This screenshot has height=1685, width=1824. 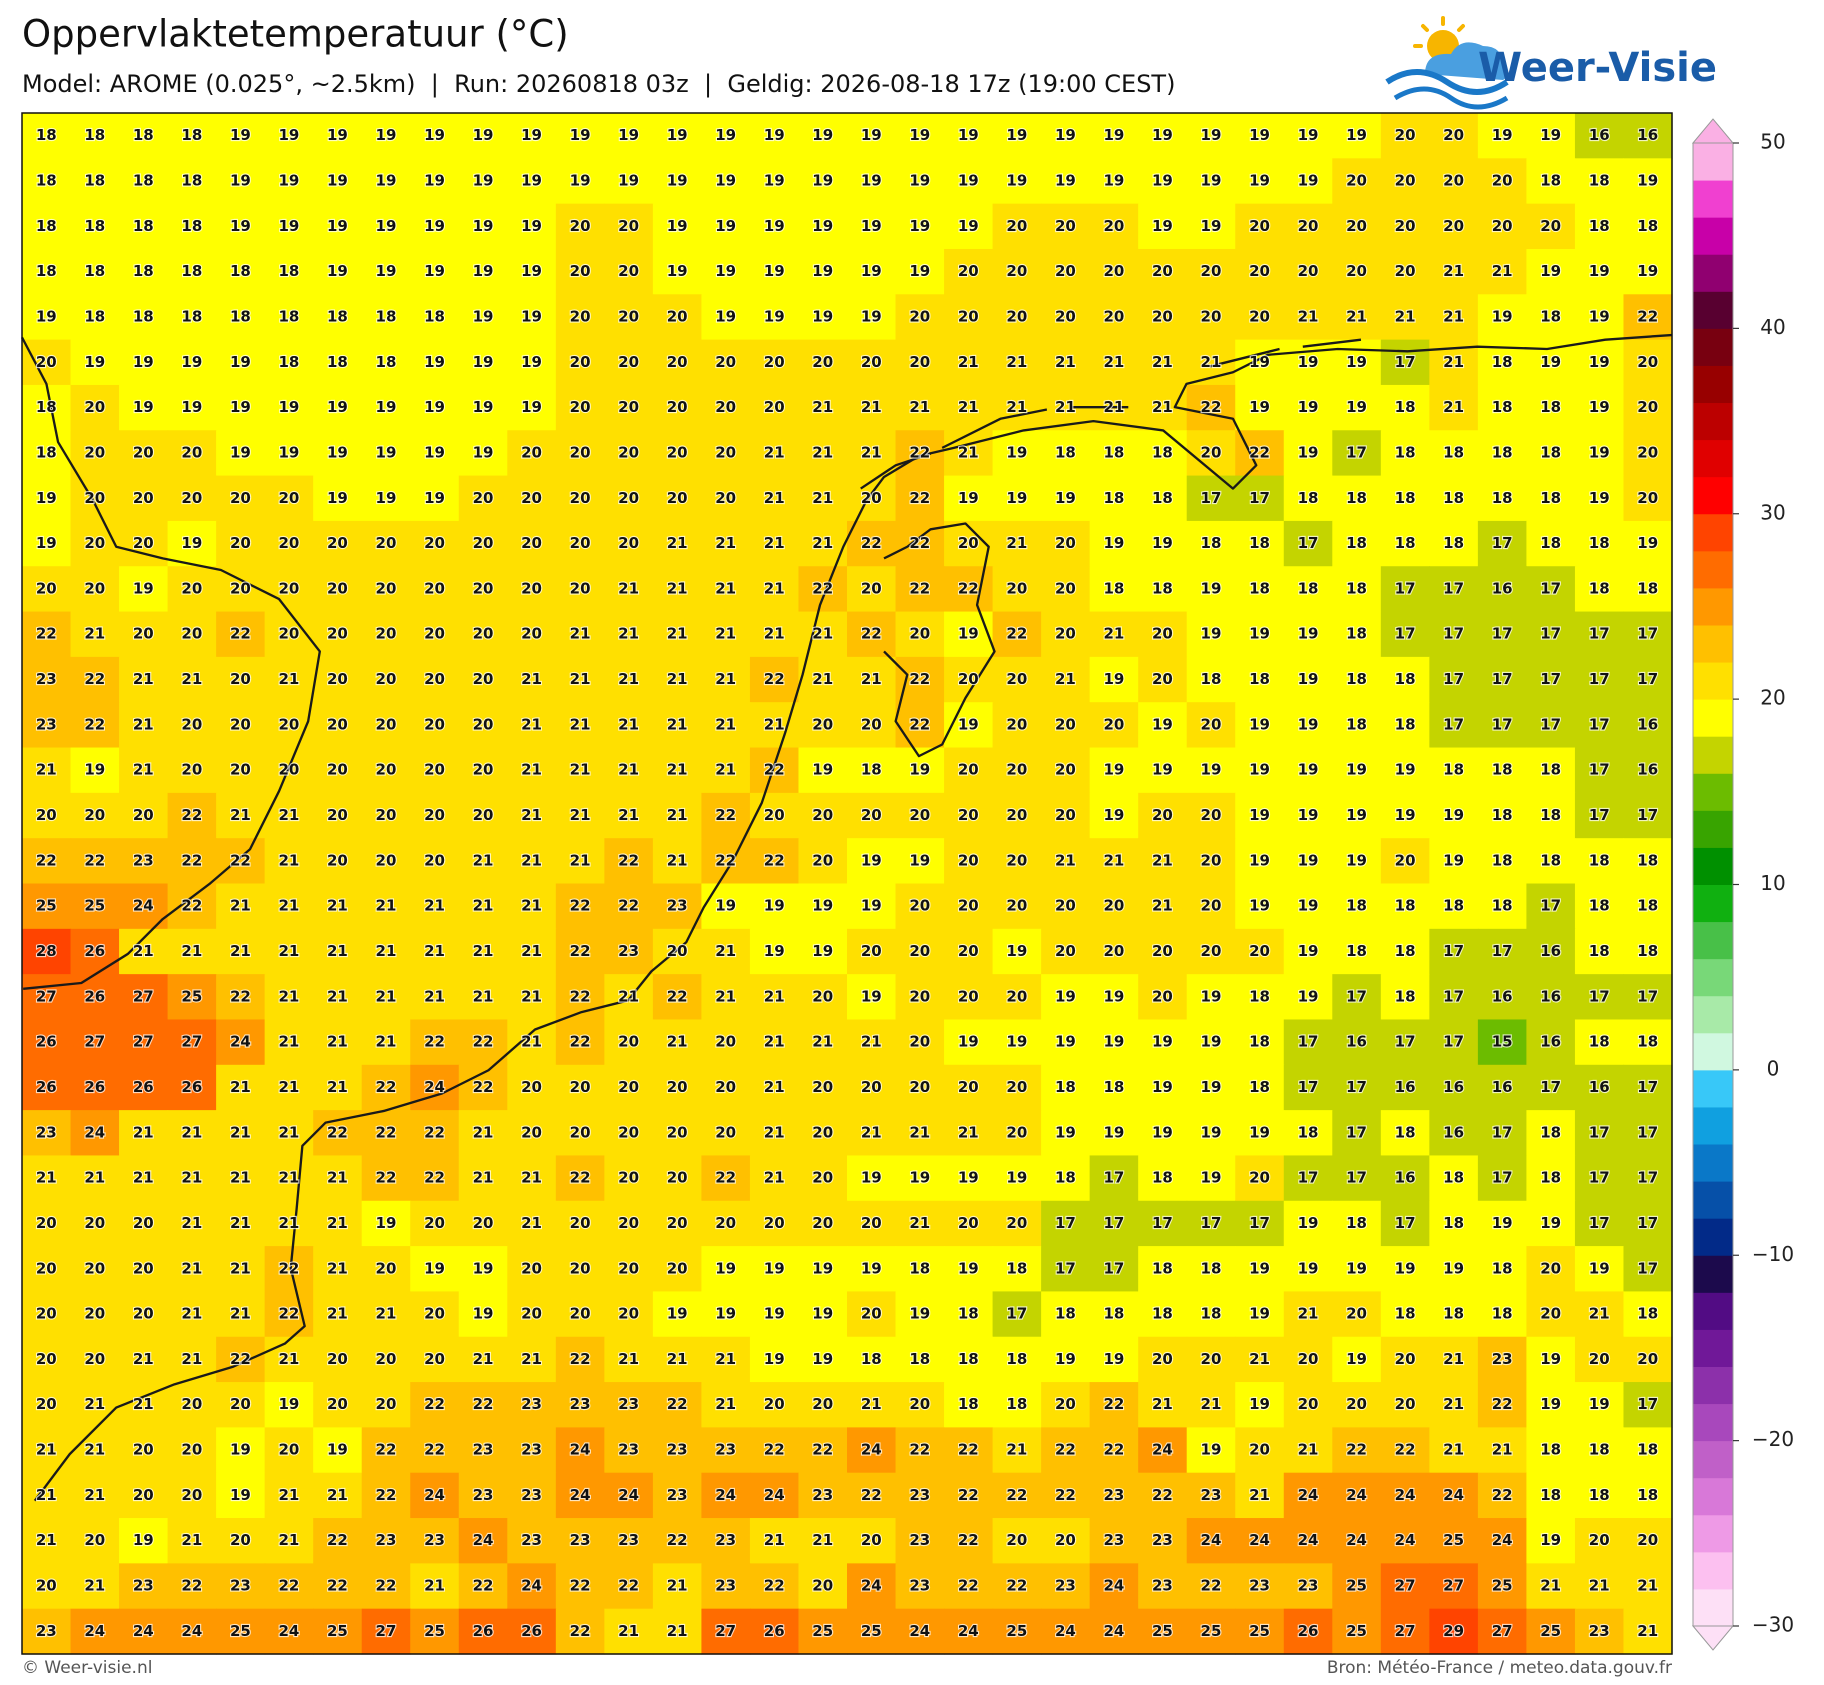 I want to click on value-label: 23, so click(x=628, y=1540).